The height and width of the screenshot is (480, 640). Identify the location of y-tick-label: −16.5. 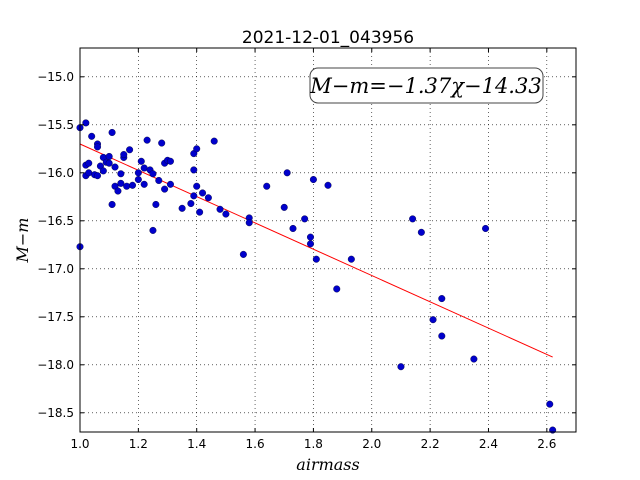
(55, 221).